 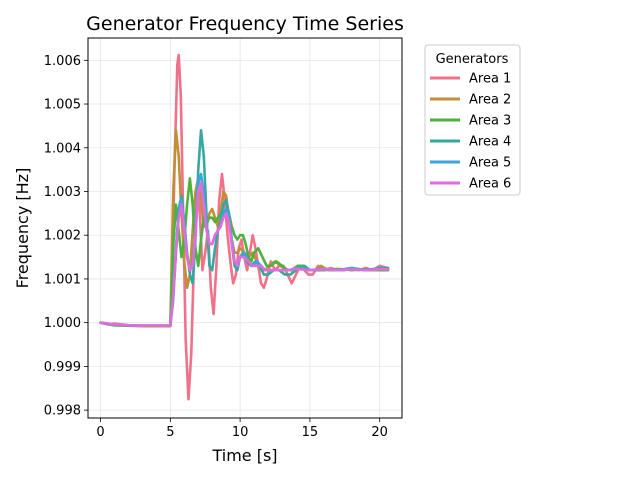 I want to click on legend-label-area-5: Area 5, so click(x=490, y=163).